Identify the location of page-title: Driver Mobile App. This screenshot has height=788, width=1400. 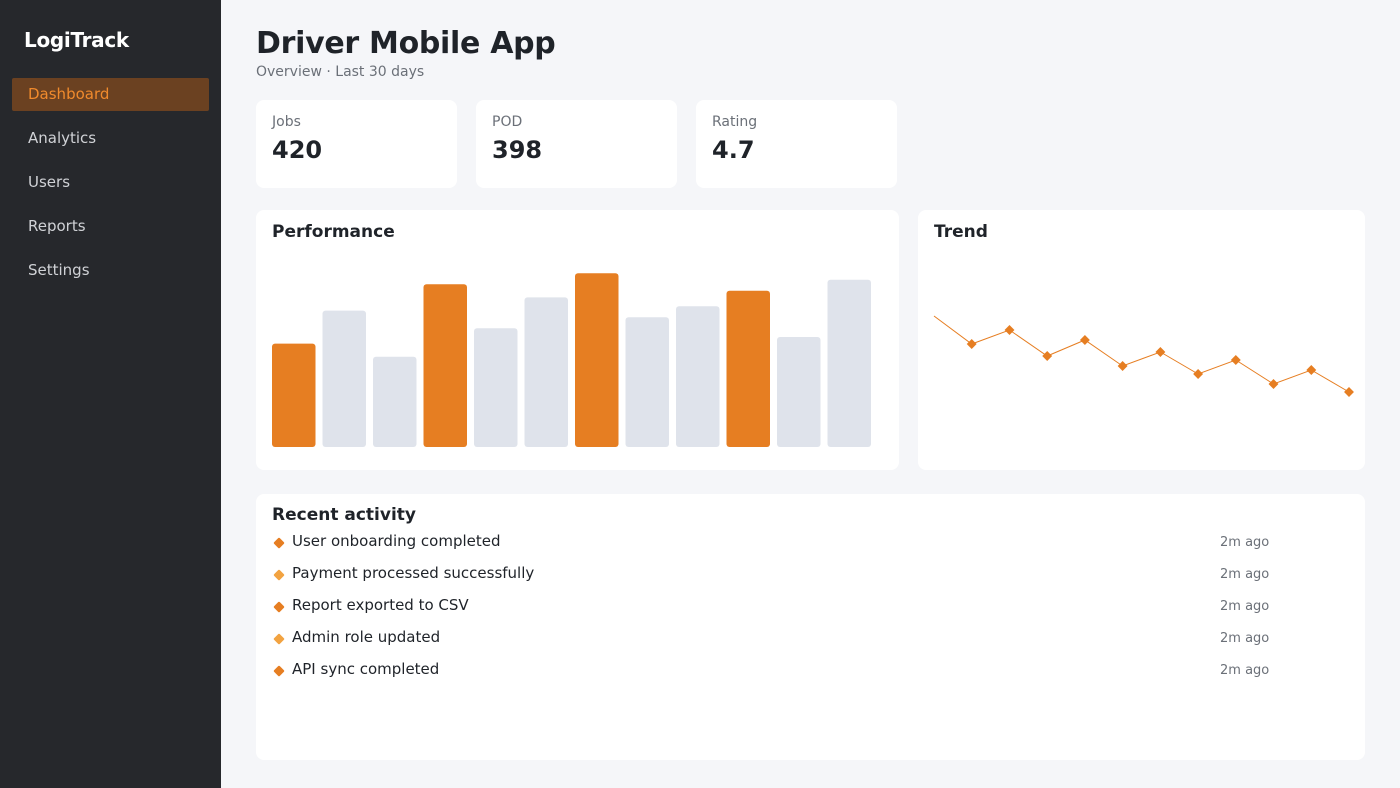
(406, 43).